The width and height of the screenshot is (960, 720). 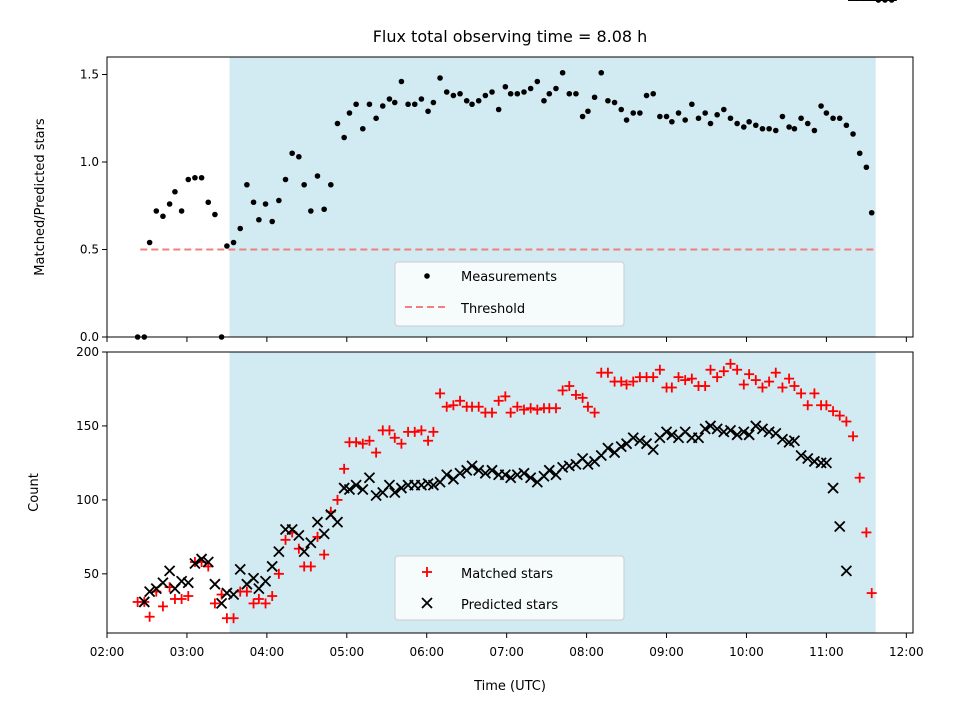 I want to click on y-tick-label: 50, so click(x=91, y=574).